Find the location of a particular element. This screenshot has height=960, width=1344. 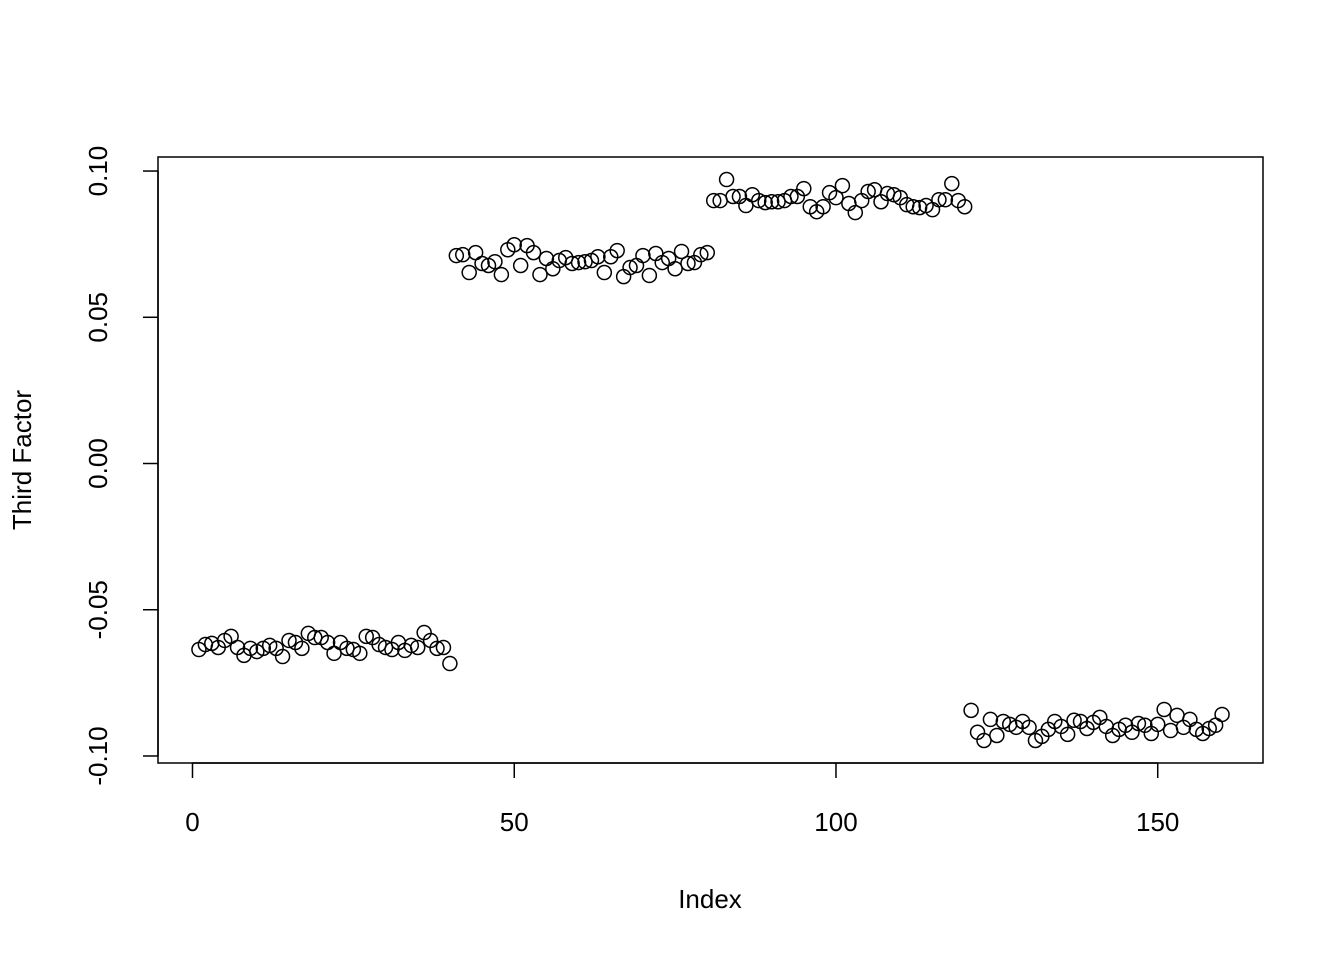

y-tick-label: 0.00 is located at coordinates (98, 463).